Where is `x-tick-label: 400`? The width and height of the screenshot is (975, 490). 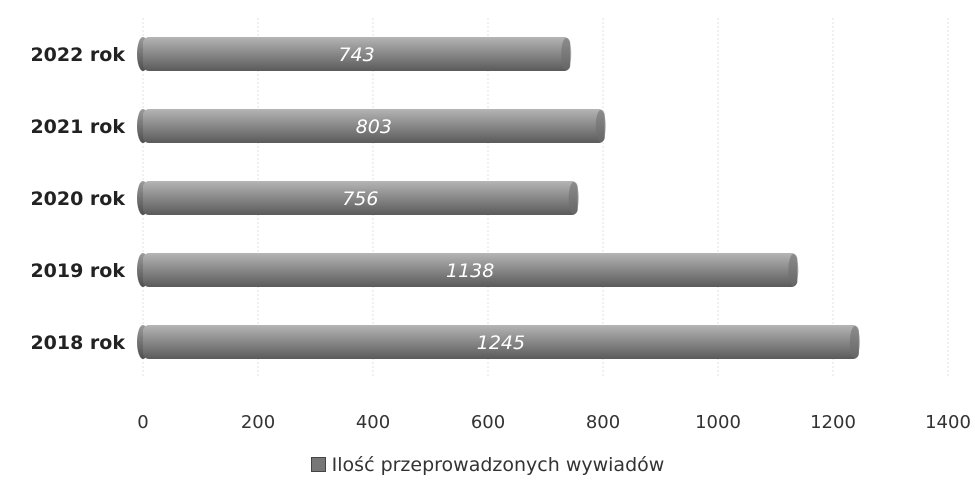 x-tick-label: 400 is located at coordinates (373, 422).